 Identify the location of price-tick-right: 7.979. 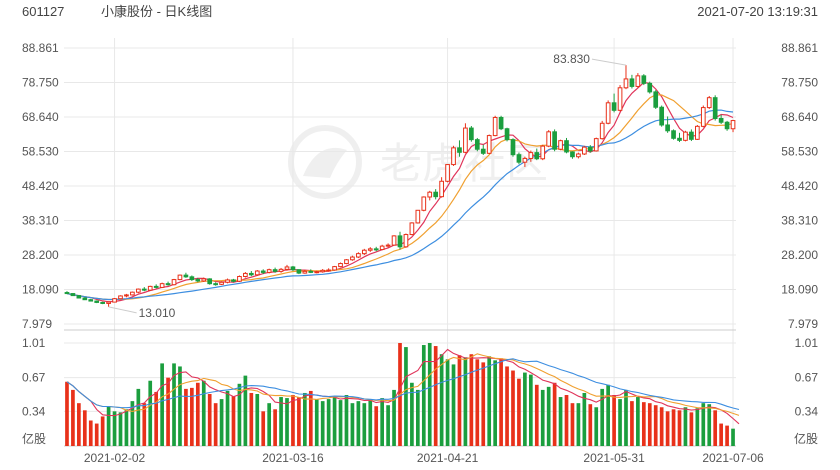
(803, 324).